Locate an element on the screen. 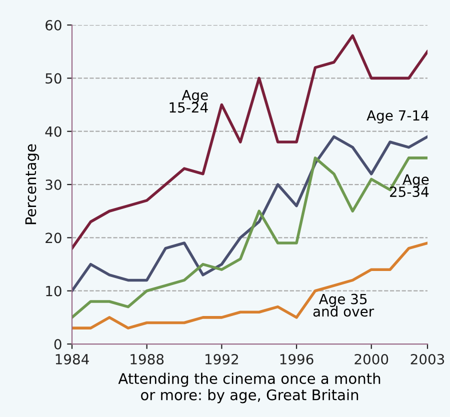  series-label: Age 25-34 is located at coordinates (409, 186).